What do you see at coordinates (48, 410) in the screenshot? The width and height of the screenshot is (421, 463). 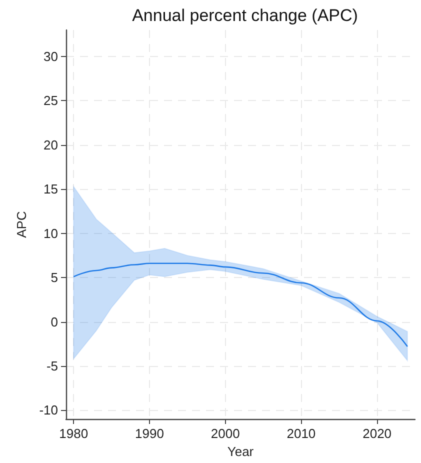 I see `y-tick-label: -10` at bounding box center [48, 410].